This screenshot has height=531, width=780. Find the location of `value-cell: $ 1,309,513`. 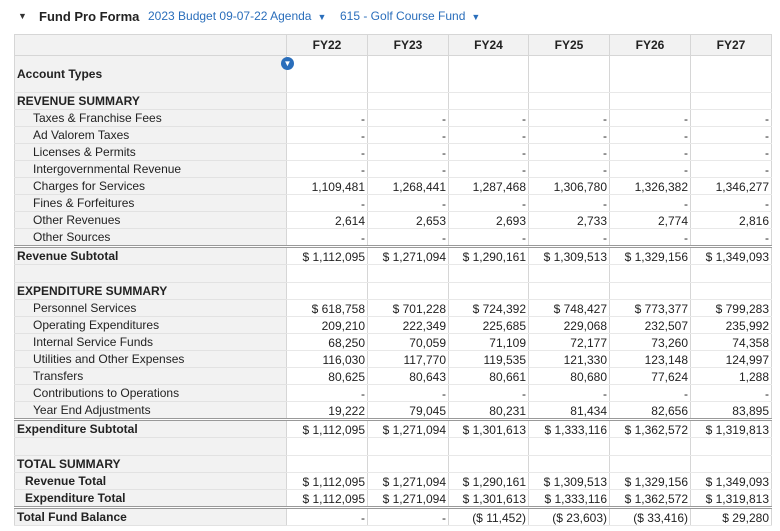

value-cell: $ 1,309,513 is located at coordinates (569, 255).